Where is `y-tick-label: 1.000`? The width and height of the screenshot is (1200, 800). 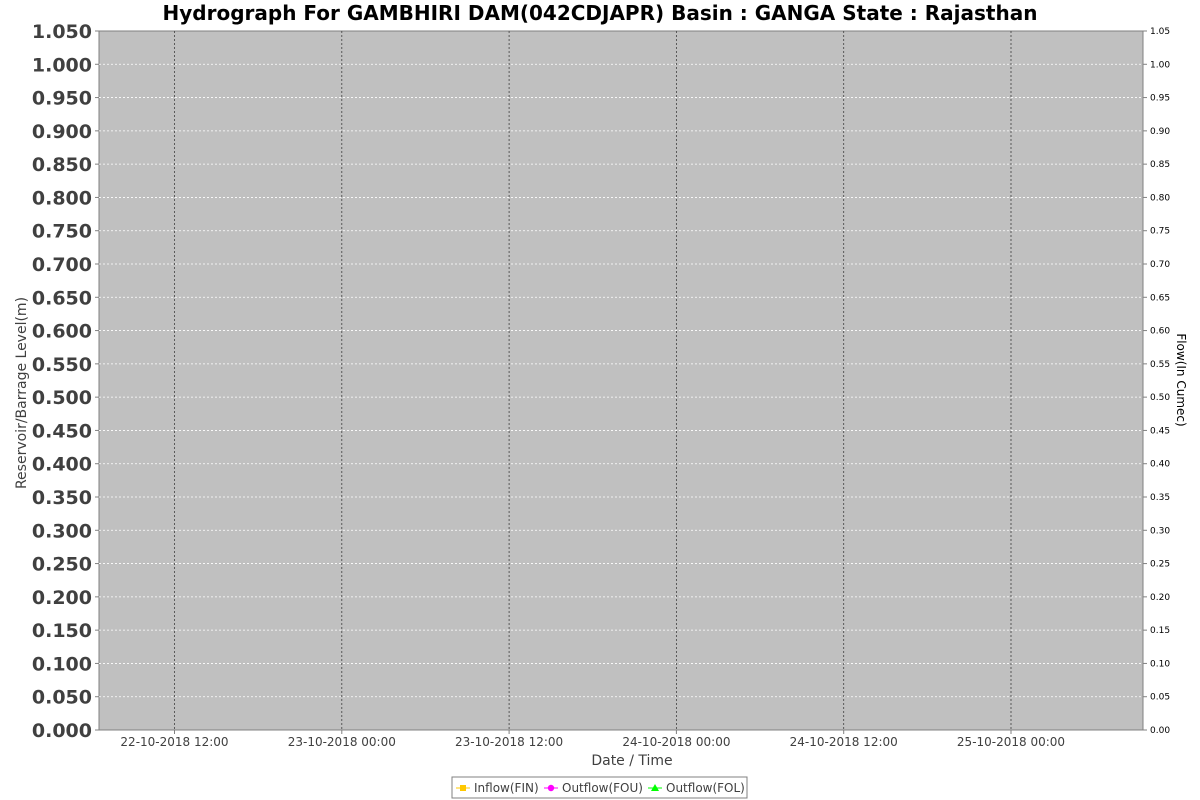
y-tick-label: 1.000 is located at coordinates (62, 65).